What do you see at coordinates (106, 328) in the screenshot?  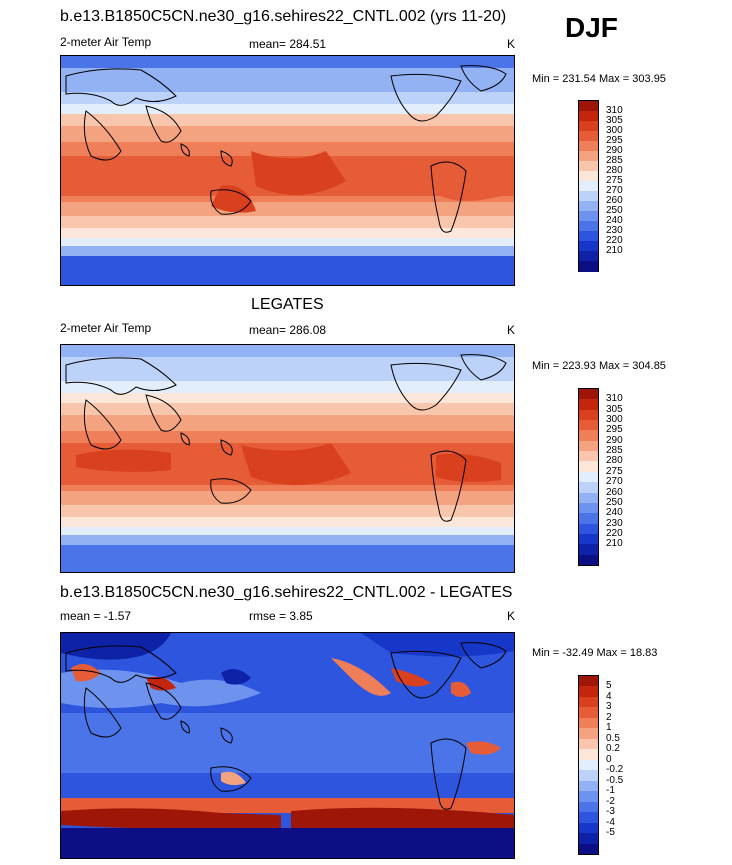 I see `panel2-variable-label: 2-meter Air Temp` at bounding box center [106, 328].